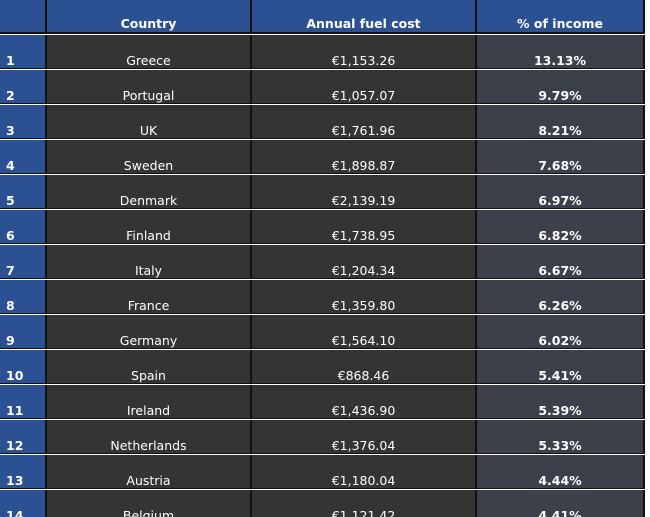  What do you see at coordinates (149, 472) in the screenshot?
I see `country-cell: Austria` at bounding box center [149, 472].